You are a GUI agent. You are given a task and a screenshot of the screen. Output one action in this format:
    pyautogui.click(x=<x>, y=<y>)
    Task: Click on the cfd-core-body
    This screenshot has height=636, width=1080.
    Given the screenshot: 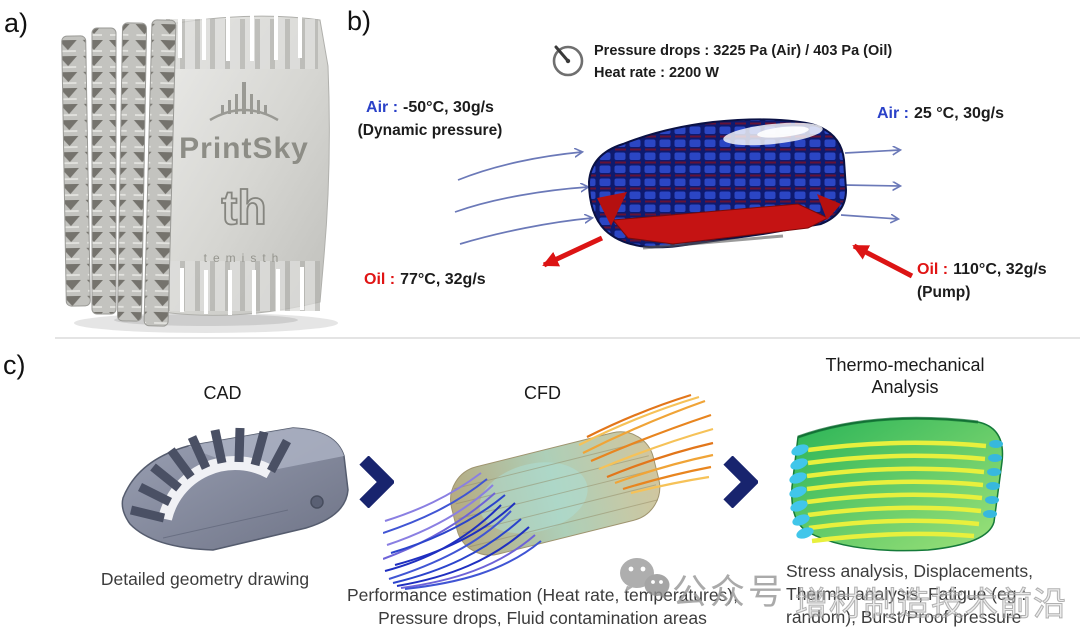 What is the action you would take?
    pyautogui.click(x=555, y=493)
    